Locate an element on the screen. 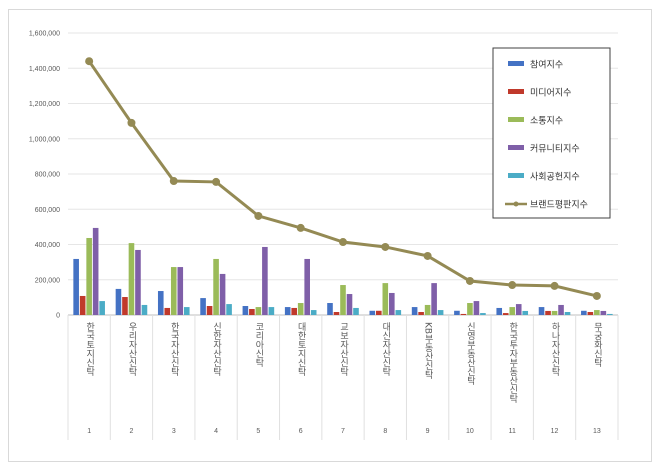 Image resolution: width=660 pixels, height=470 pixels. category-label: 무궁화신탁 is located at coordinates (597, 345).